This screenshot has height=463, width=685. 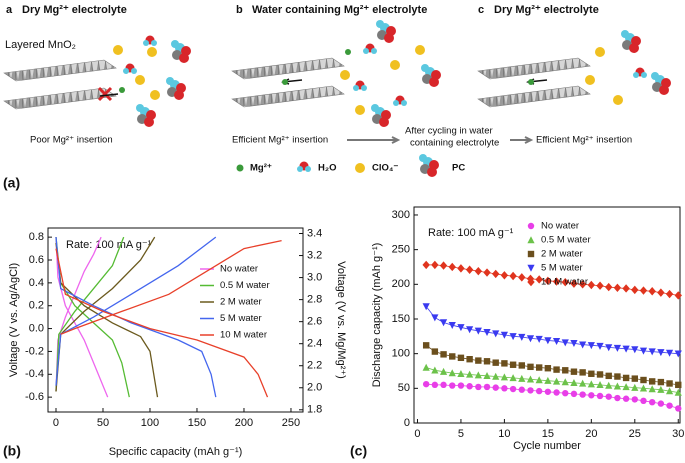 What do you see at coordinates (36, 328) in the screenshot?
I see `y-tick-label: 0.0` at bounding box center [36, 328].